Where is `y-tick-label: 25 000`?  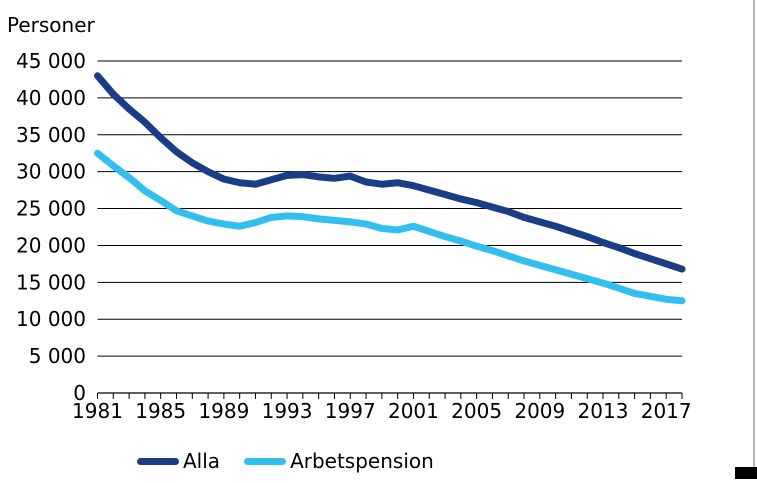
y-tick-label: 25 000 is located at coordinates (51, 209).